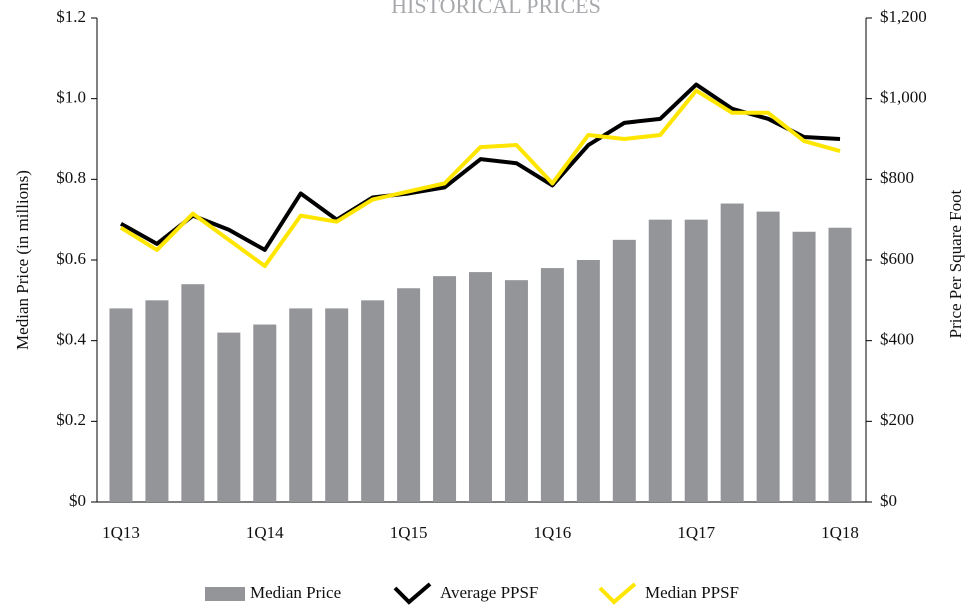 Image resolution: width=977 pixels, height=605 pixels. Describe the element at coordinates (897, 419) in the screenshot. I see `y2-tick-label: $200` at that location.